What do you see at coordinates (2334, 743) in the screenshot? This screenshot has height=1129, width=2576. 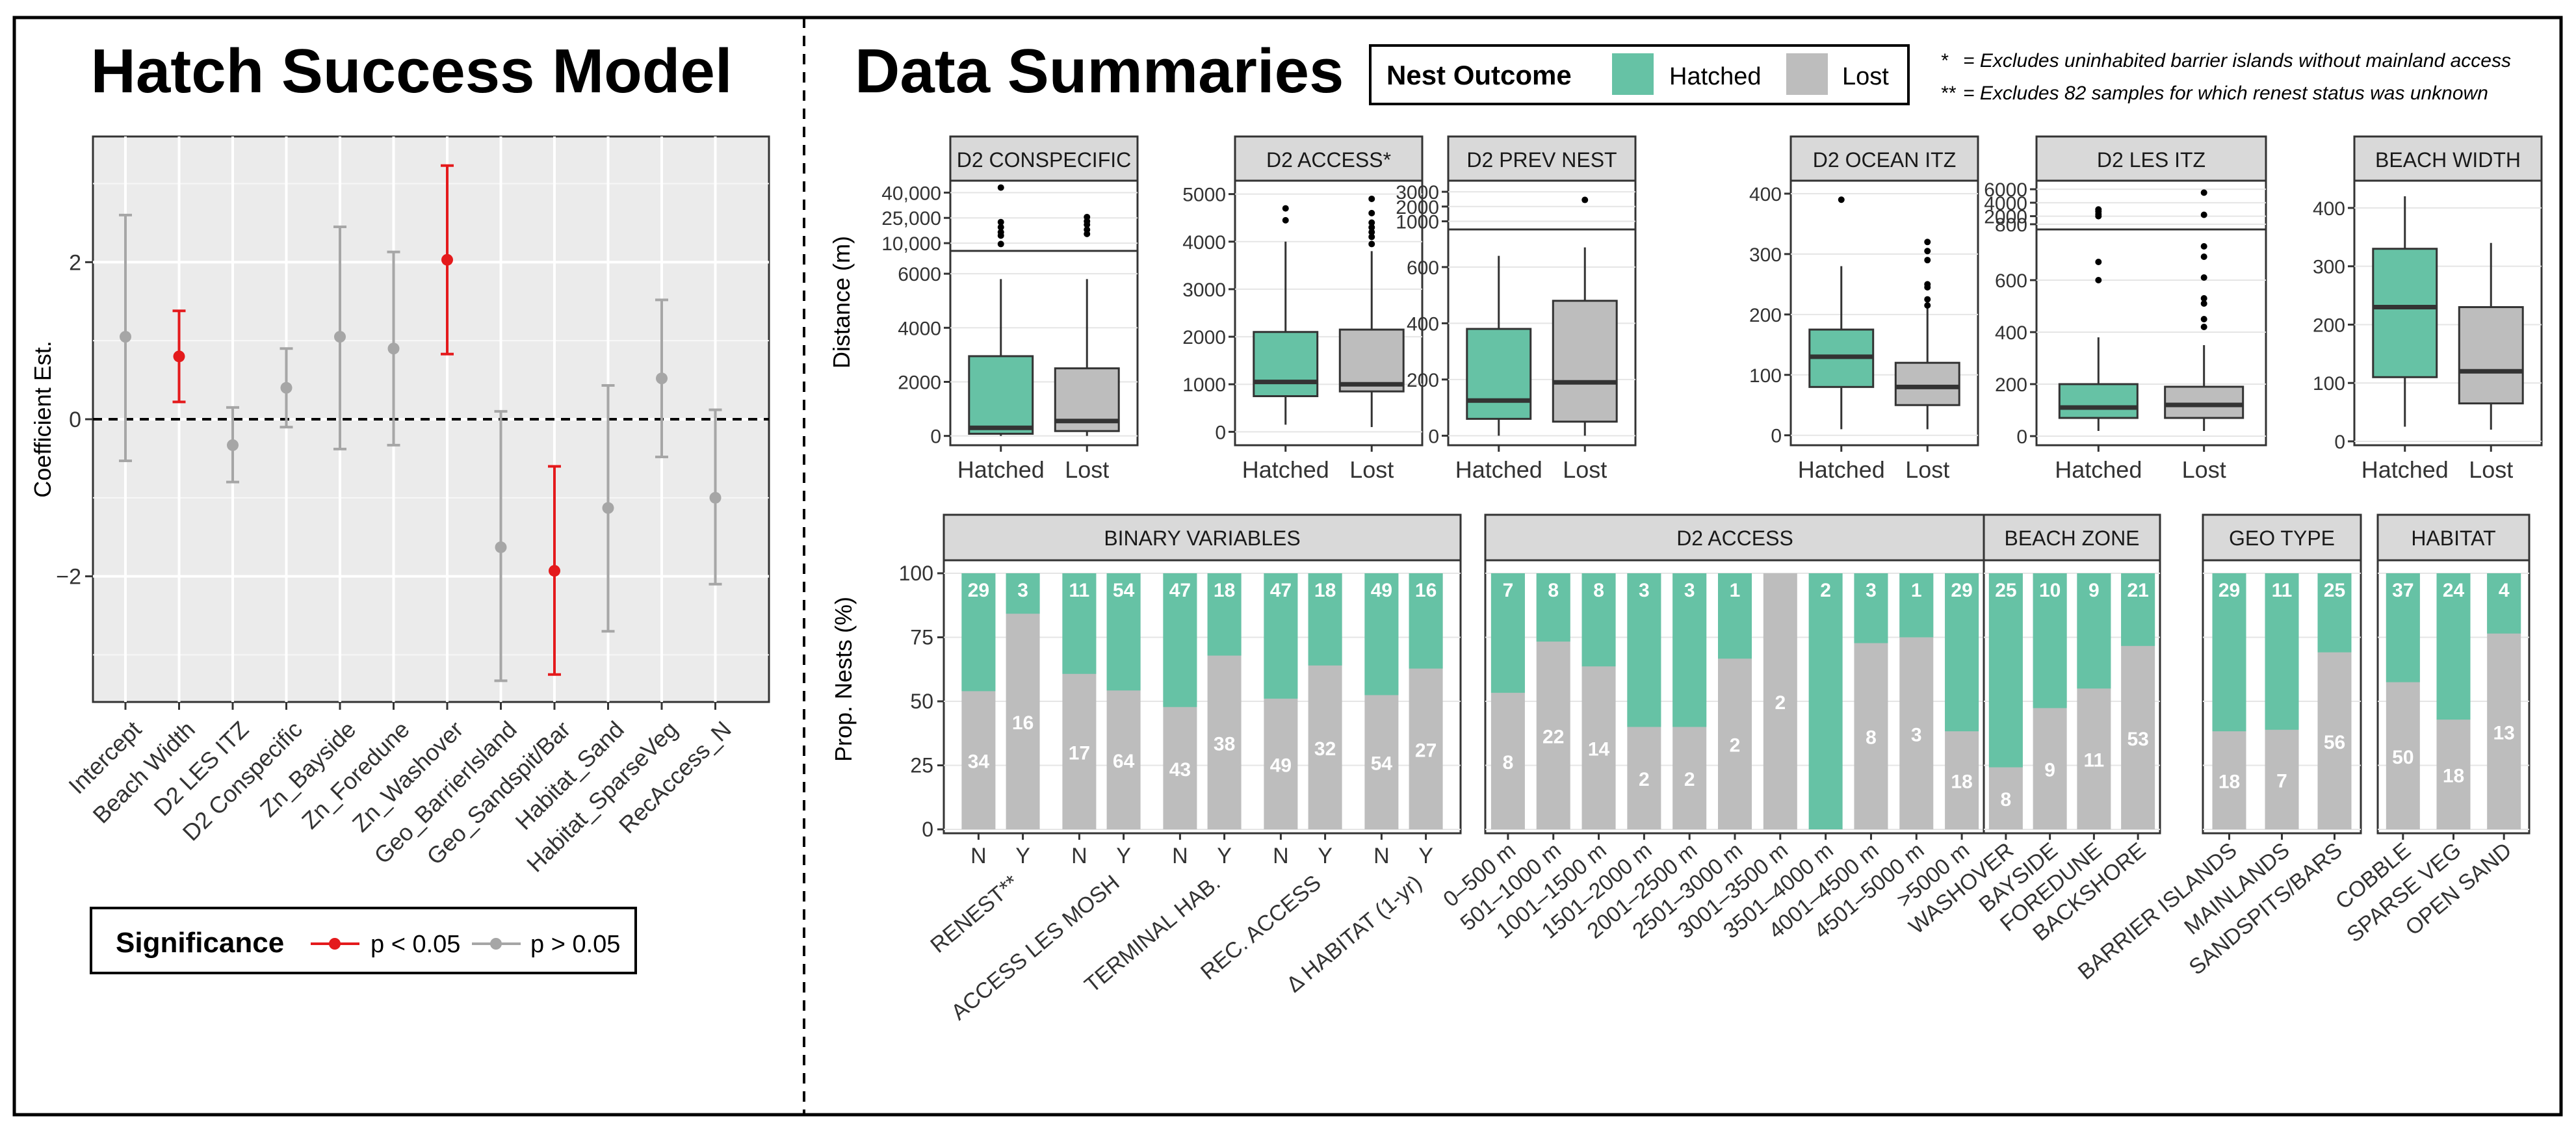 I see `bar-lost-count-label: 56` at bounding box center [2334, 743].